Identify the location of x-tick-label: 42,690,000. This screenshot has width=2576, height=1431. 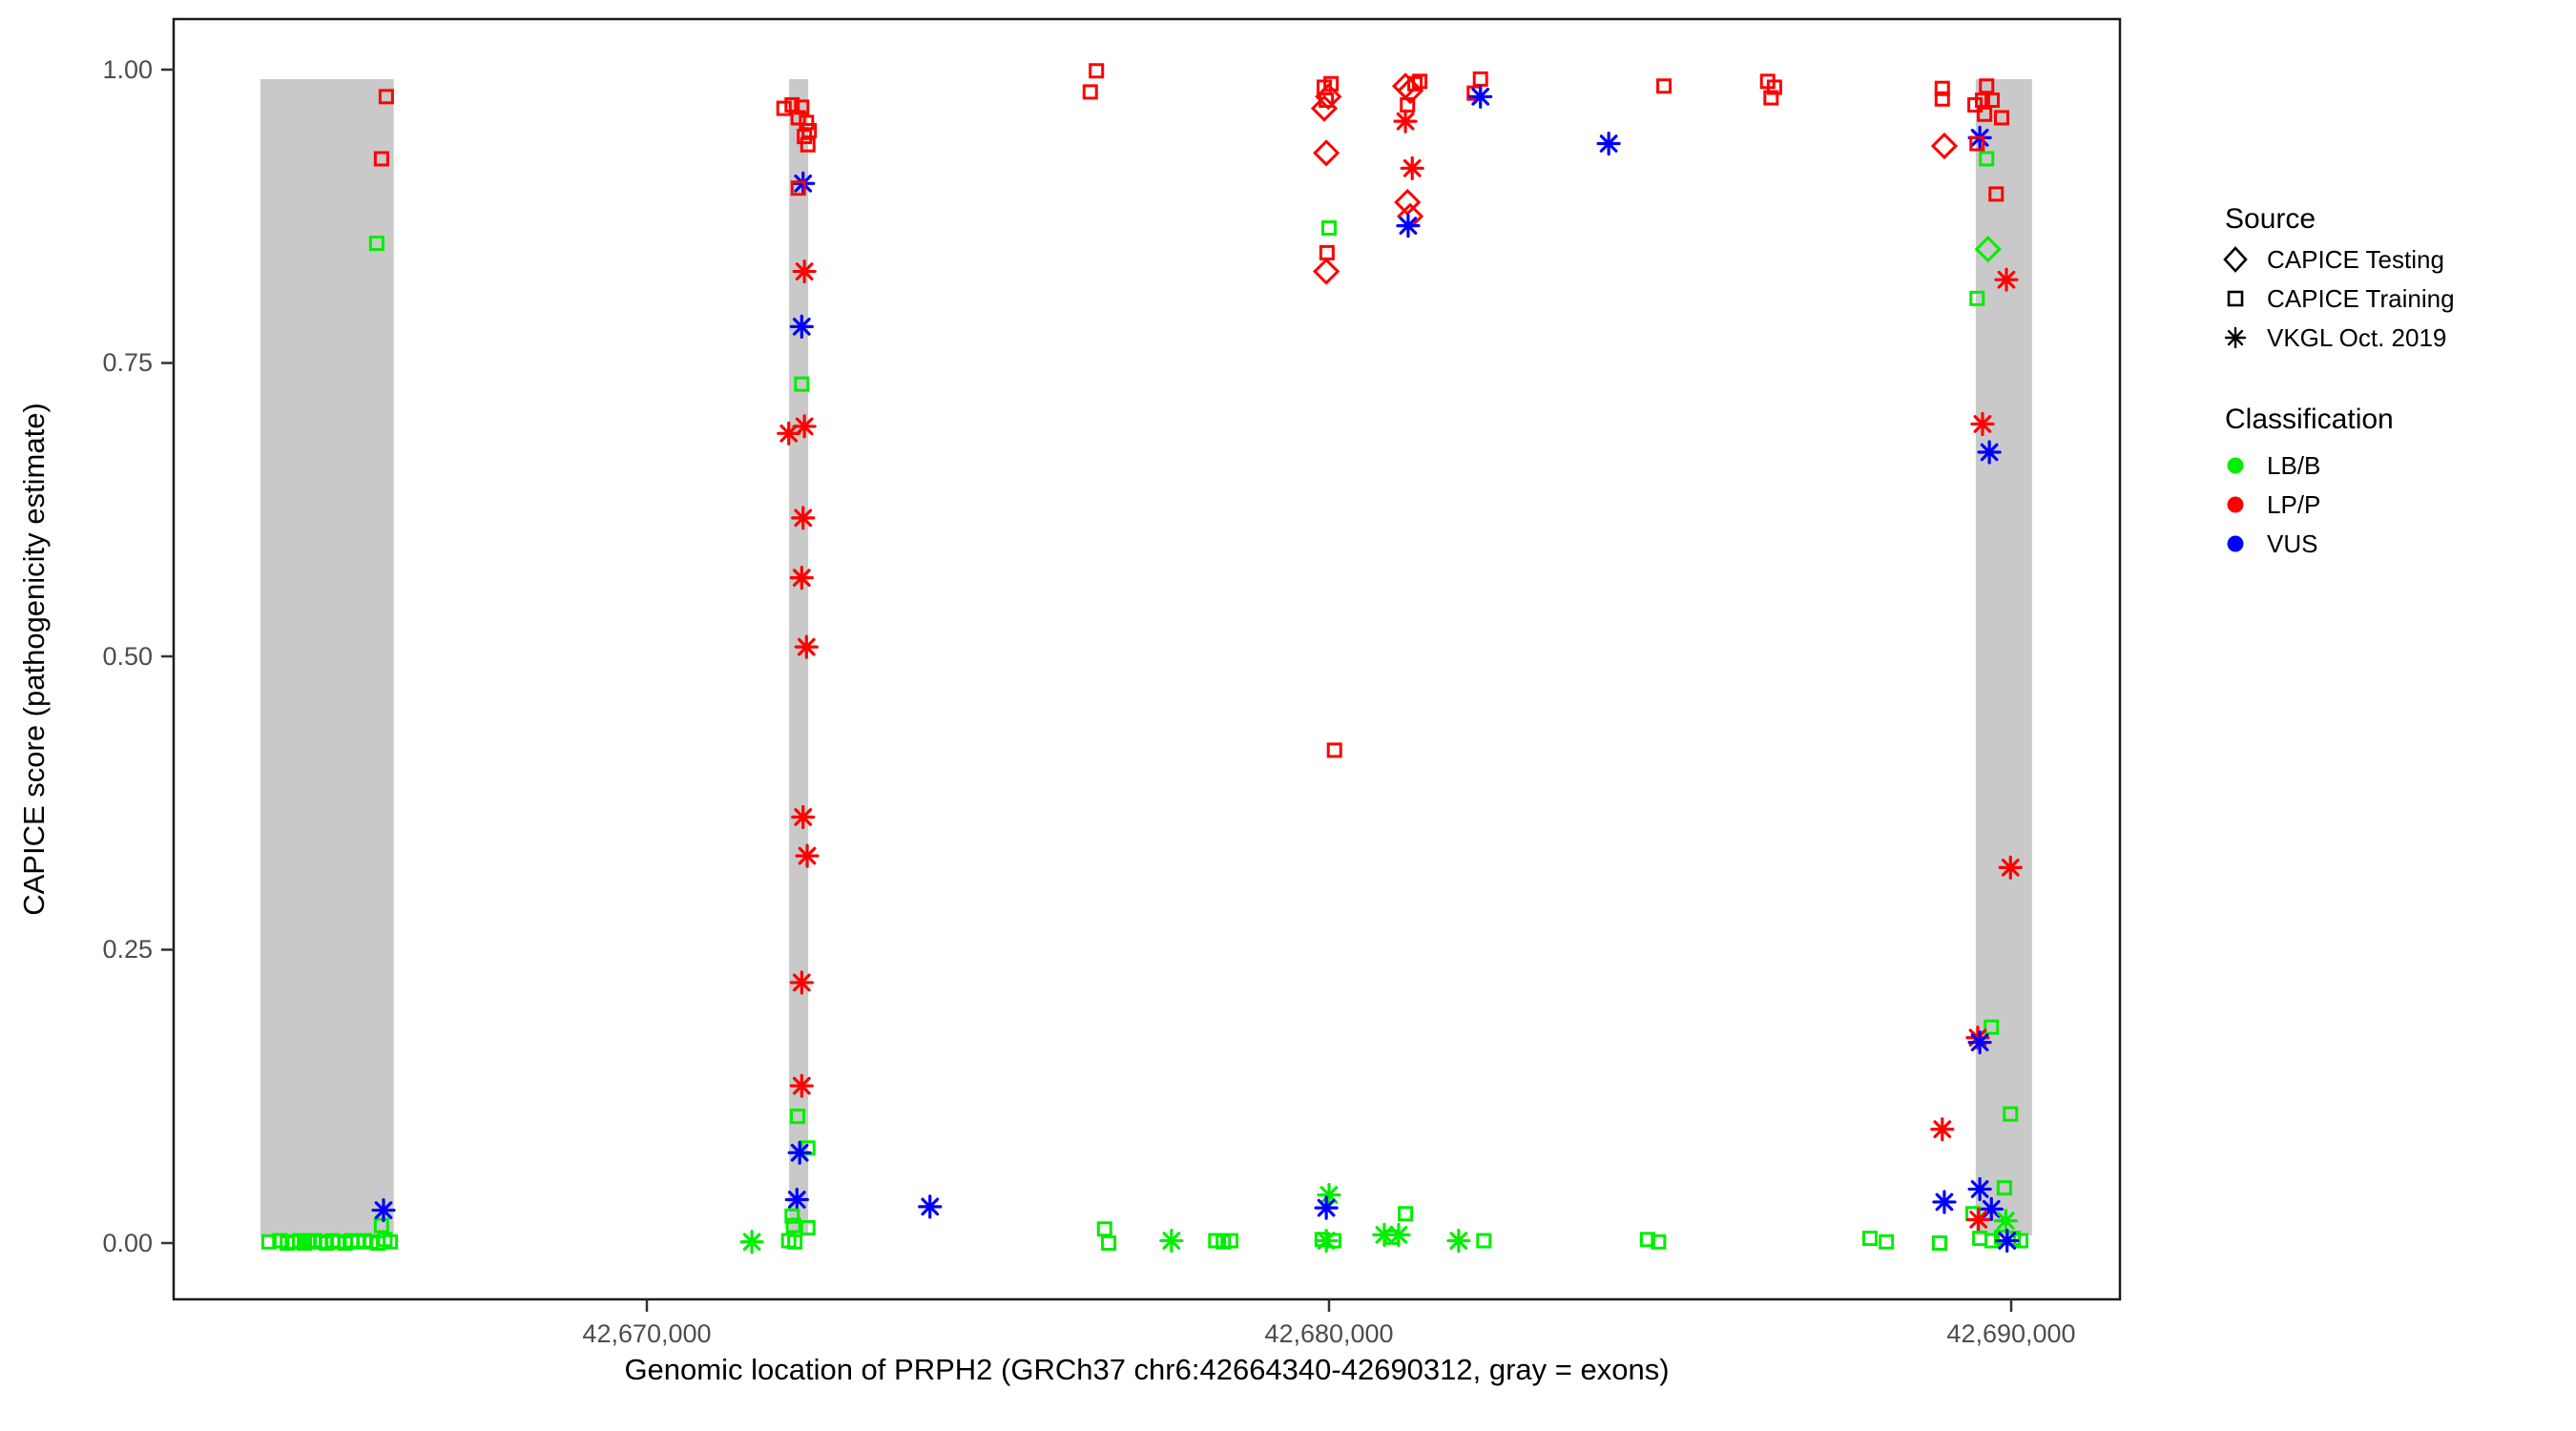
(2011, 1333).